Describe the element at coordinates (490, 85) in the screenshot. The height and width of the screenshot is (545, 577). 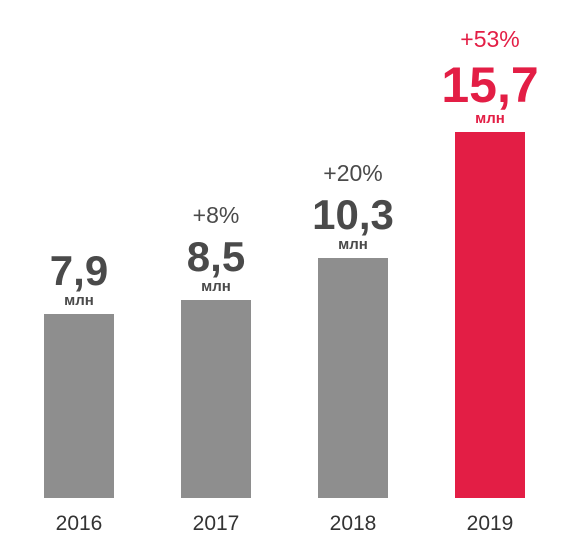
I see `value-label-2019: 15,7` at that location.